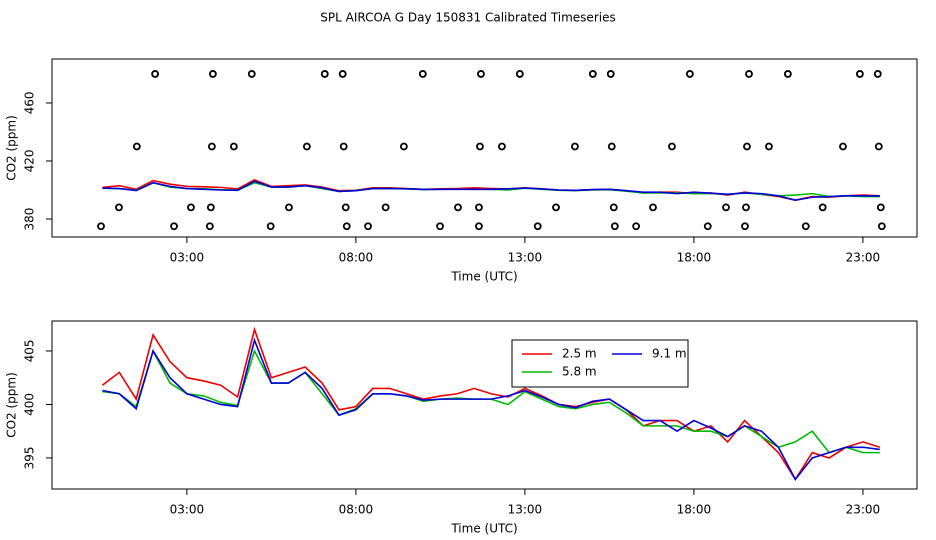 Image resolution: width=936 pixels, height=540 pixels. What do you see at coordinates (579, 354) in the screenshot?
I see `legend-label: 2.5 m` at bounding box center [579, 354].